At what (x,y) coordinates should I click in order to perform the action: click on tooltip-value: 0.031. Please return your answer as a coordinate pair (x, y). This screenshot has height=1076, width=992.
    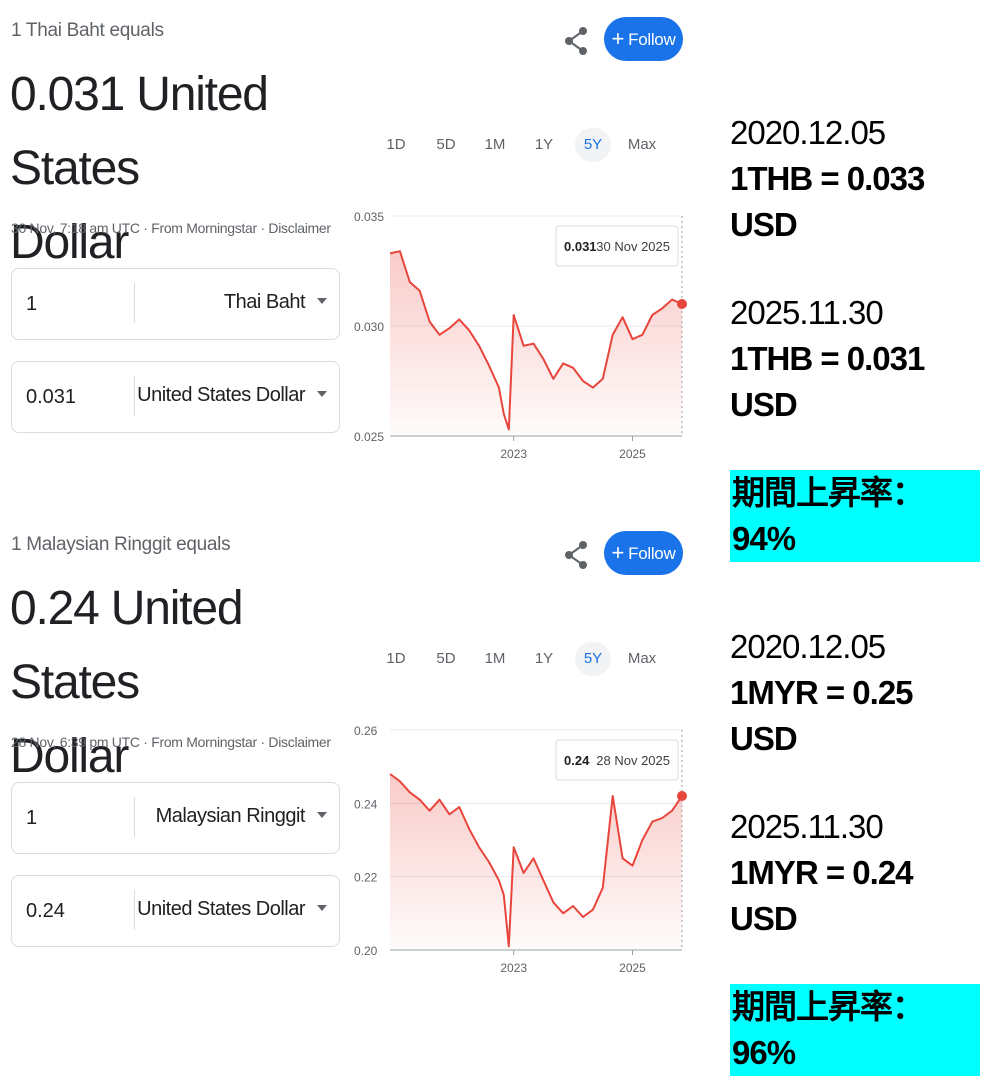
    Looking at the image, I should click on (580, 246).